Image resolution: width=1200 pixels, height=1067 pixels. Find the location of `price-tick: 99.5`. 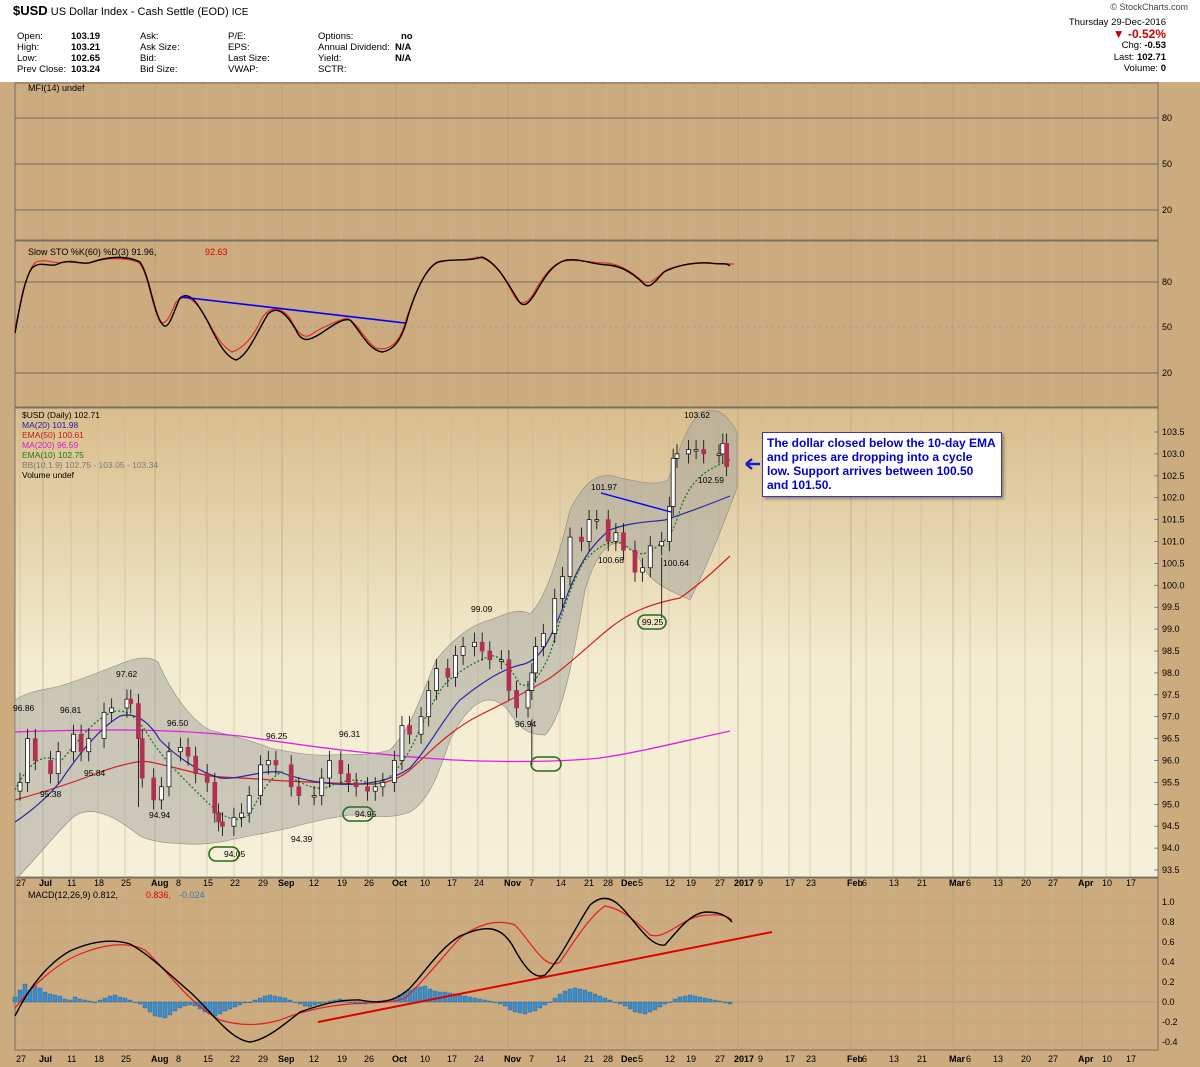

price-tick: 99.5 is located at coordinates (1171, 607).